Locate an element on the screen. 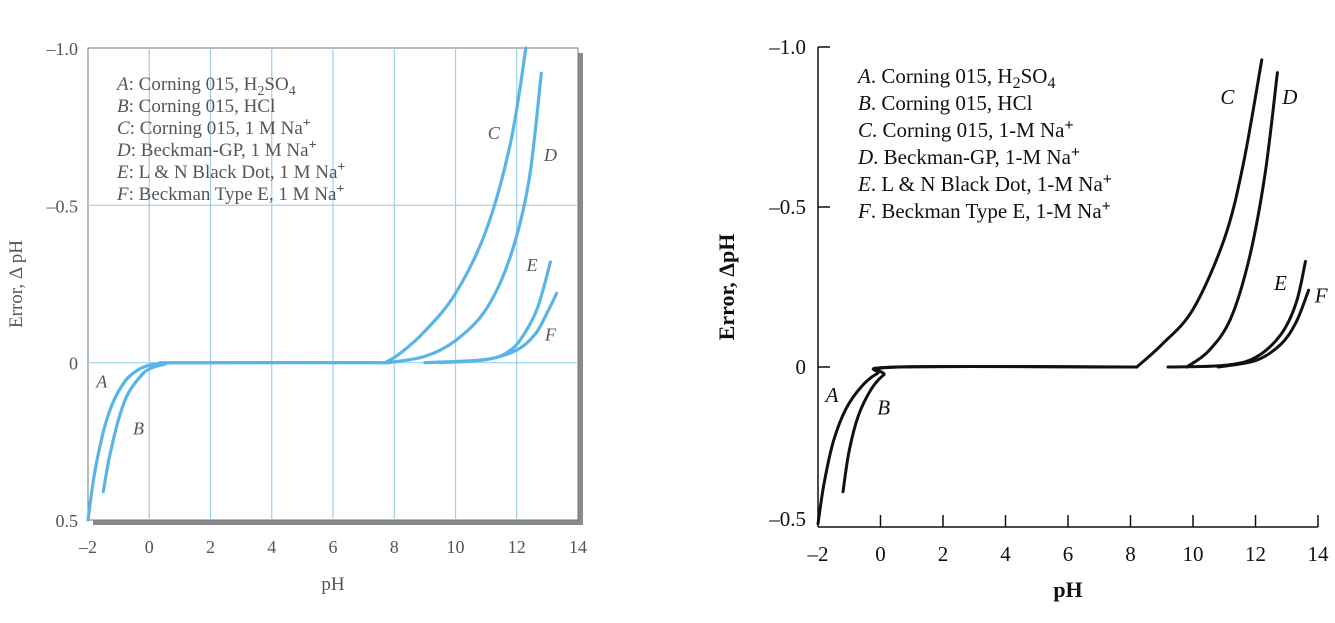 This screenshot has width=1335, height=623. legend-entry-b: B. Corning 015, HCl is located at coordinates (945, 103).